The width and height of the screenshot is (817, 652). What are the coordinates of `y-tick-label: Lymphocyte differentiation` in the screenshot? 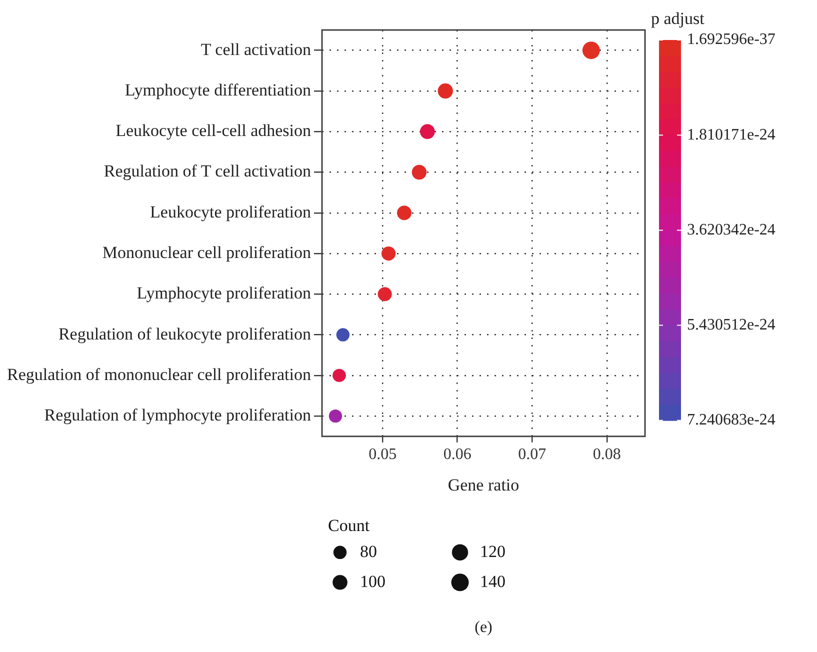 It's located at (218, 90).